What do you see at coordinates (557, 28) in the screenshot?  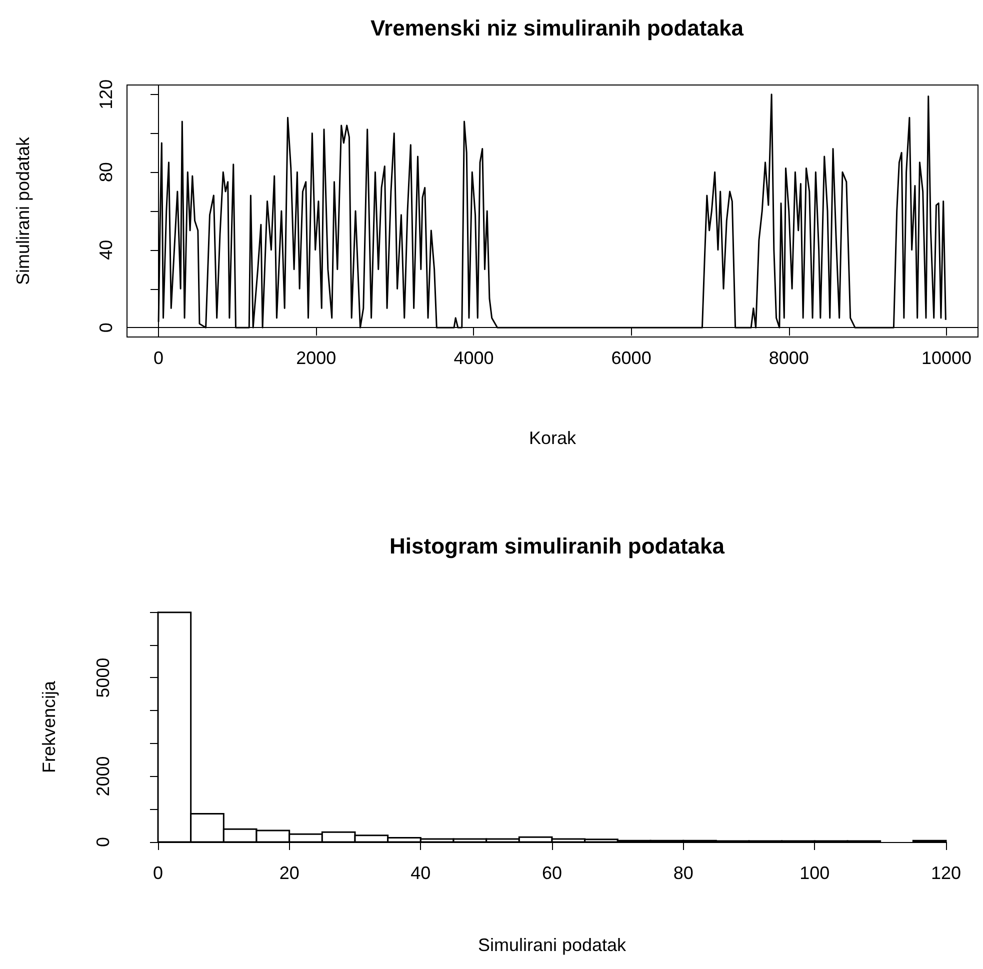 I see `chart-title: Vremenski niz simuliranih podataka` at bounding box center [557, 28].